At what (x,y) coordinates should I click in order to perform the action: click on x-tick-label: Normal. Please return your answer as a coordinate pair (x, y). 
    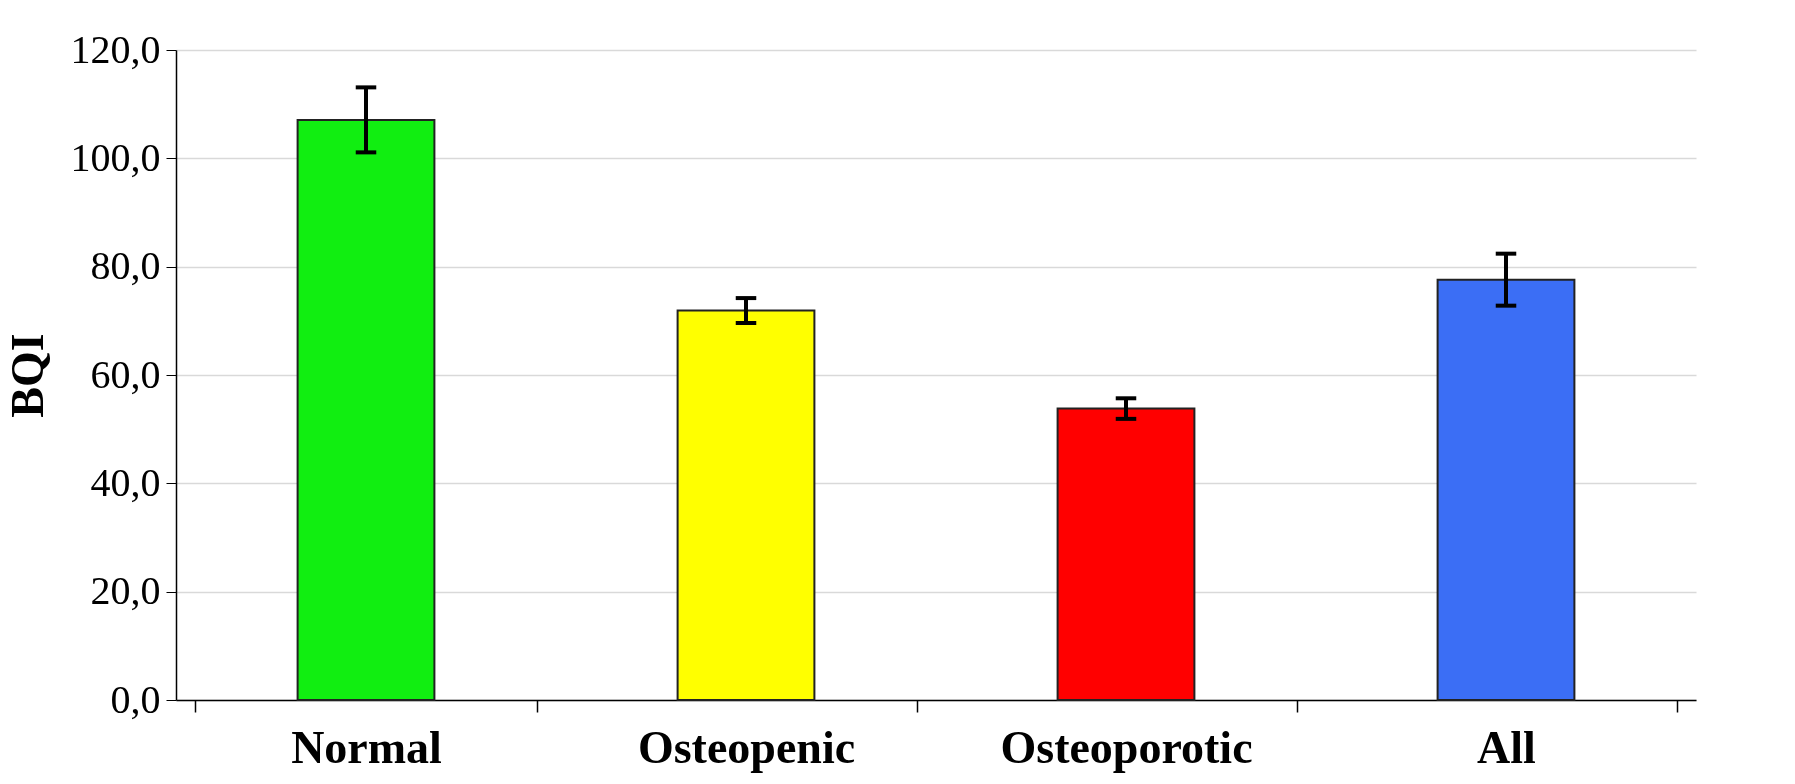
    Looking at the image, I should click on (366, 747).